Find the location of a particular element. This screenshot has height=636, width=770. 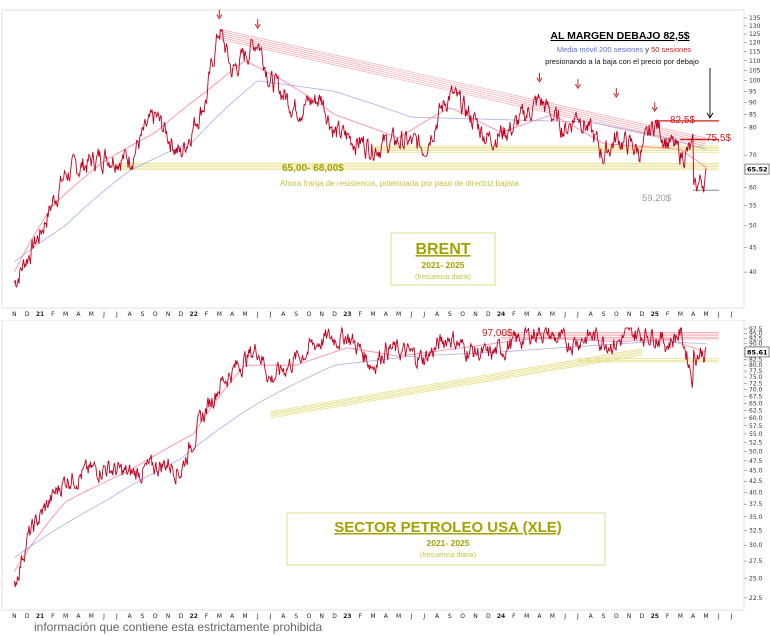

brent-xtick-label: 25 is located at coordinates (655, 314).